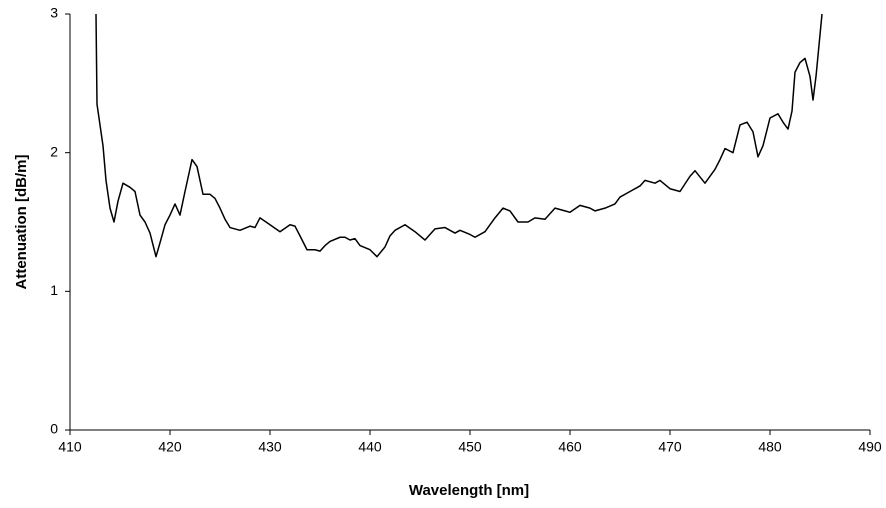 Image resolution: width=886 pixels, height=508 pixels. I want to click on x-tick-label: 440, so click(370, 447).